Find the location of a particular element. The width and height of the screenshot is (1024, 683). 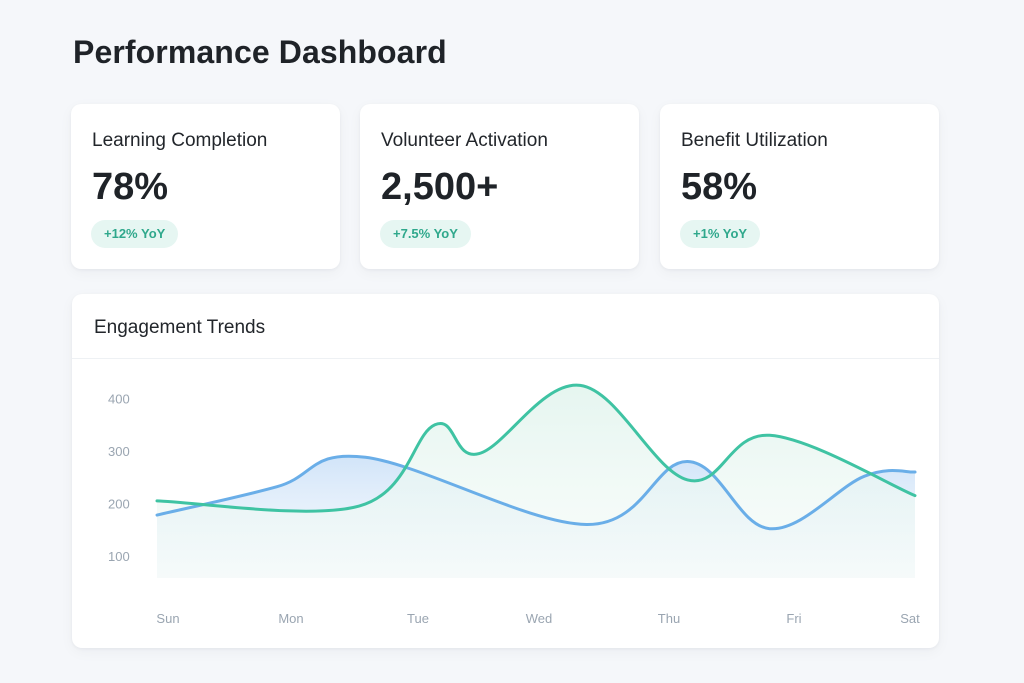

x-tick-label: Mon is located at coordinates (290, 618).